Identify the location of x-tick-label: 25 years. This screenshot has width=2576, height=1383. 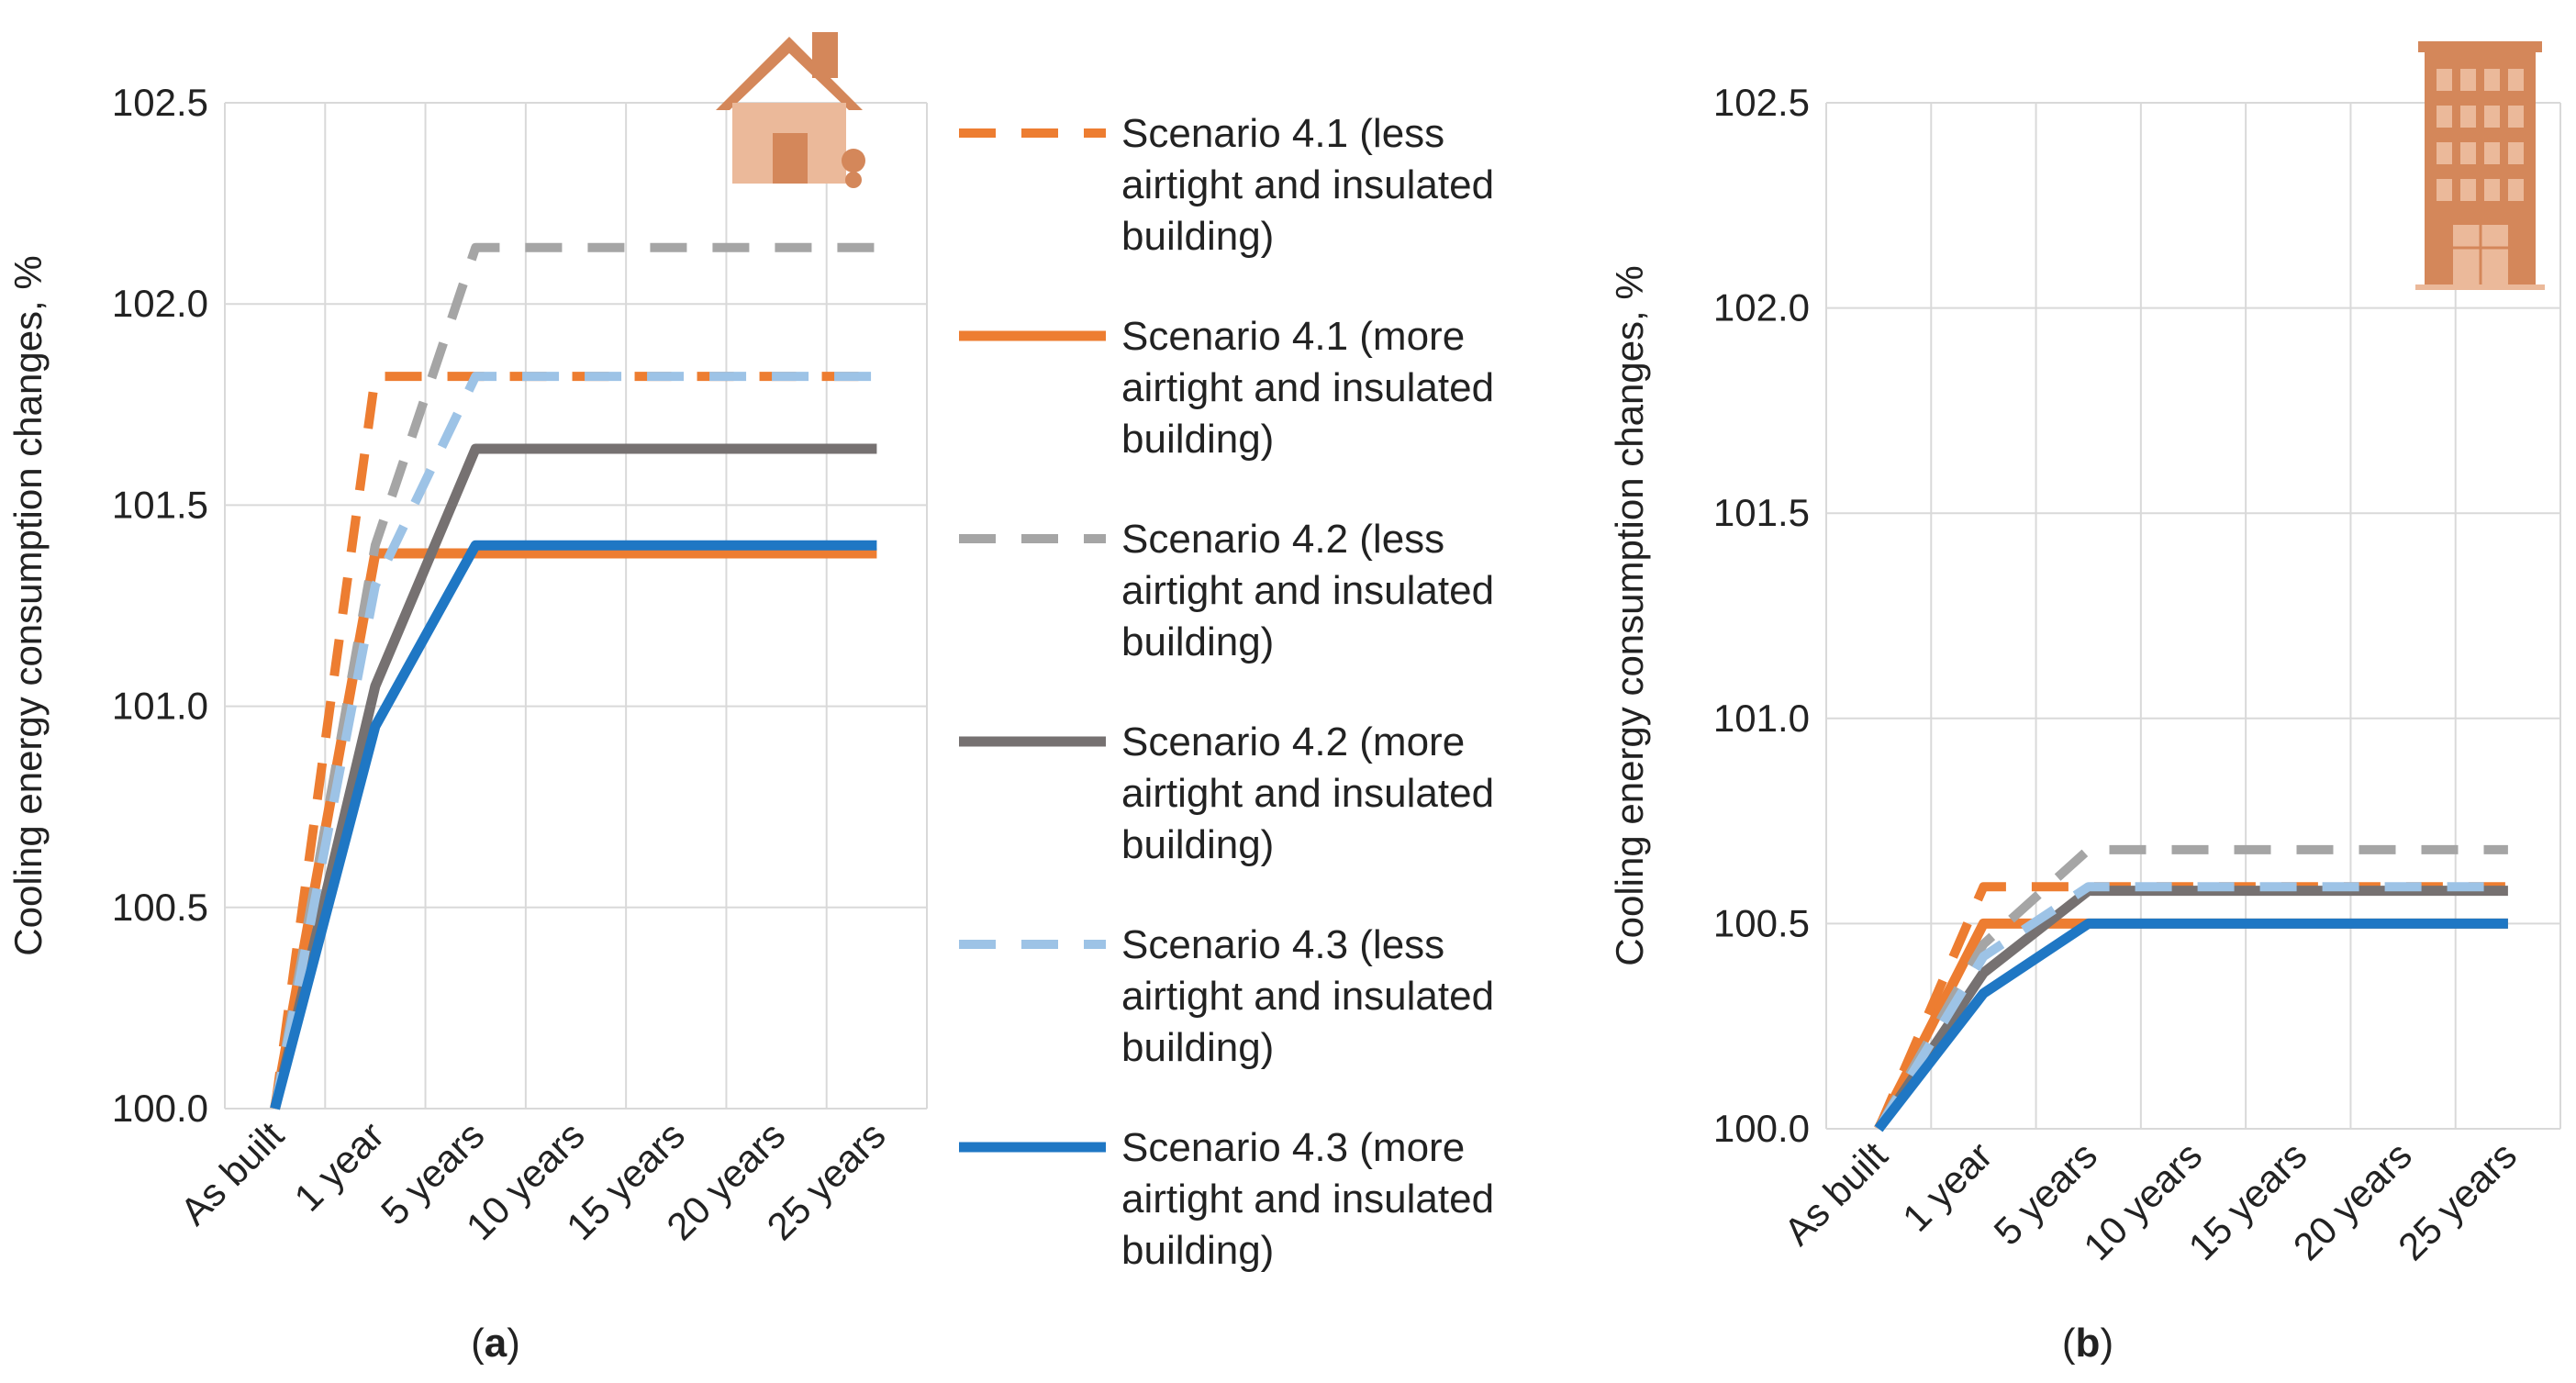
(2457, 1200).